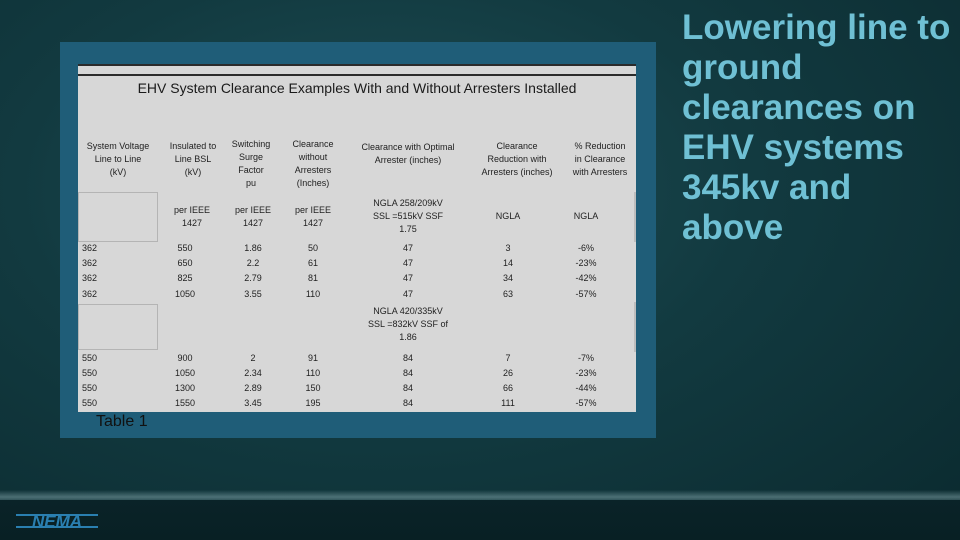 The height and width of the screenshot is (540, 960). Describe the element at coordinates (357, 65) in the screenshot. I see `table-top-rule` at that location.